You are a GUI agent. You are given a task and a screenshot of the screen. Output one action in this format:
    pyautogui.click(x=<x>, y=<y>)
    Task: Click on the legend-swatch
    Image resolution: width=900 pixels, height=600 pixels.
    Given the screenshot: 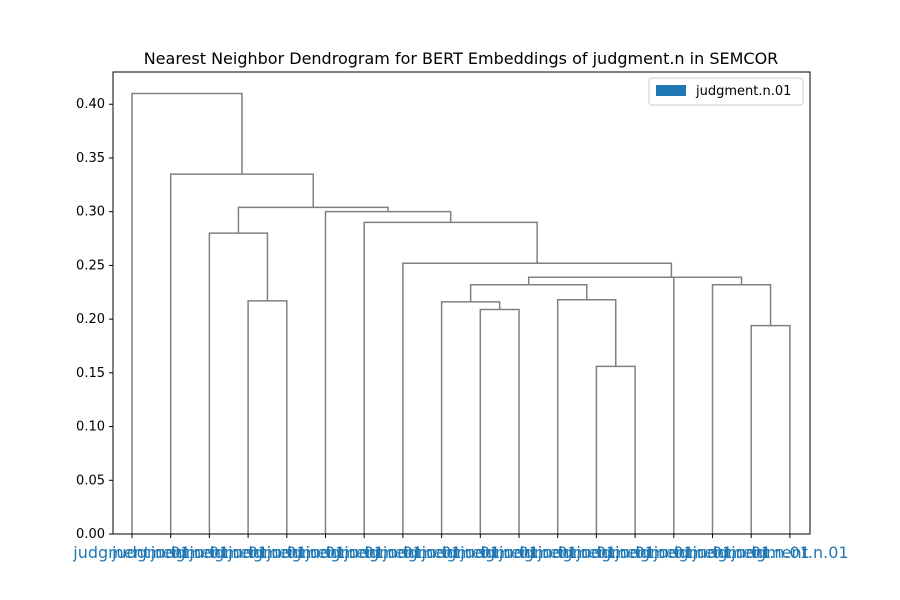 What is the action you would take?
    pyautogui.click(x=671, y=90)
    